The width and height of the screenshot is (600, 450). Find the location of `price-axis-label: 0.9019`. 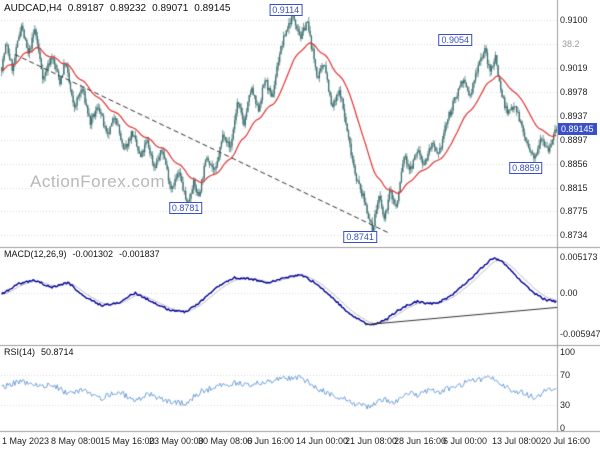

price-axis-label: 0.9019 is located at coordinates (574, 67).